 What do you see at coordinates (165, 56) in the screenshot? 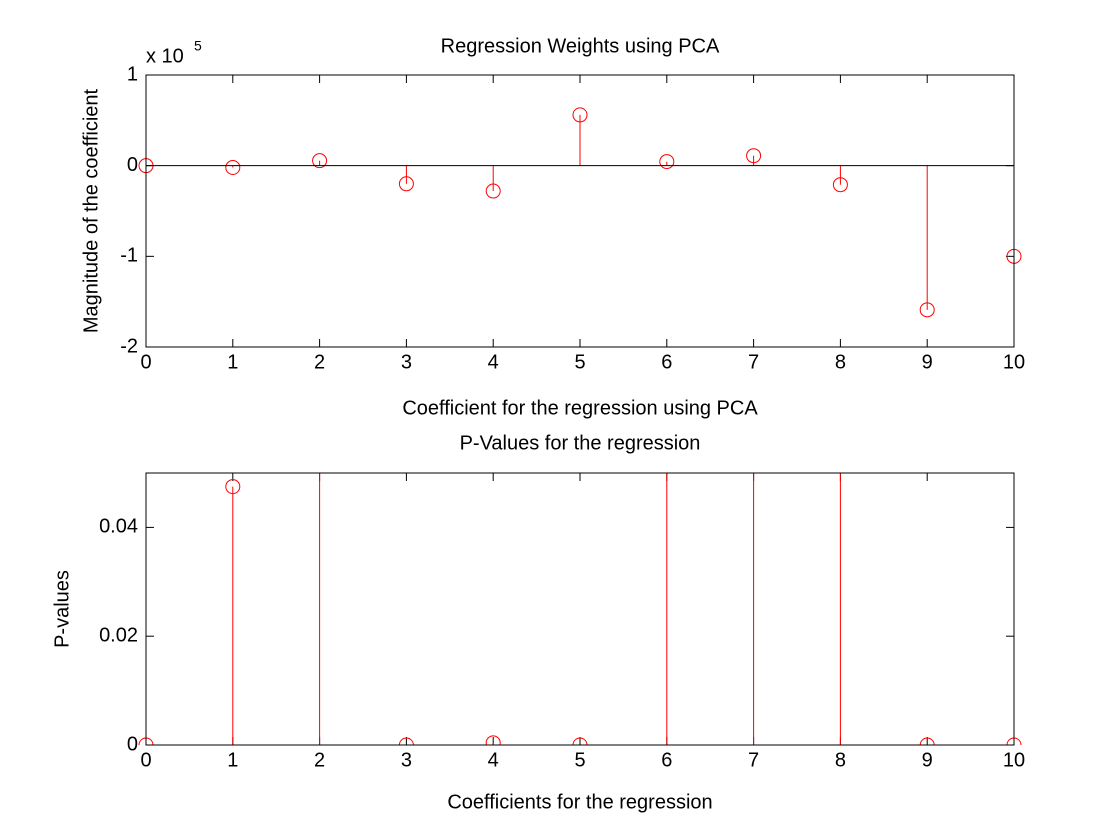
I see `y-scale-label: x 10` at bounding box center [165, 56].